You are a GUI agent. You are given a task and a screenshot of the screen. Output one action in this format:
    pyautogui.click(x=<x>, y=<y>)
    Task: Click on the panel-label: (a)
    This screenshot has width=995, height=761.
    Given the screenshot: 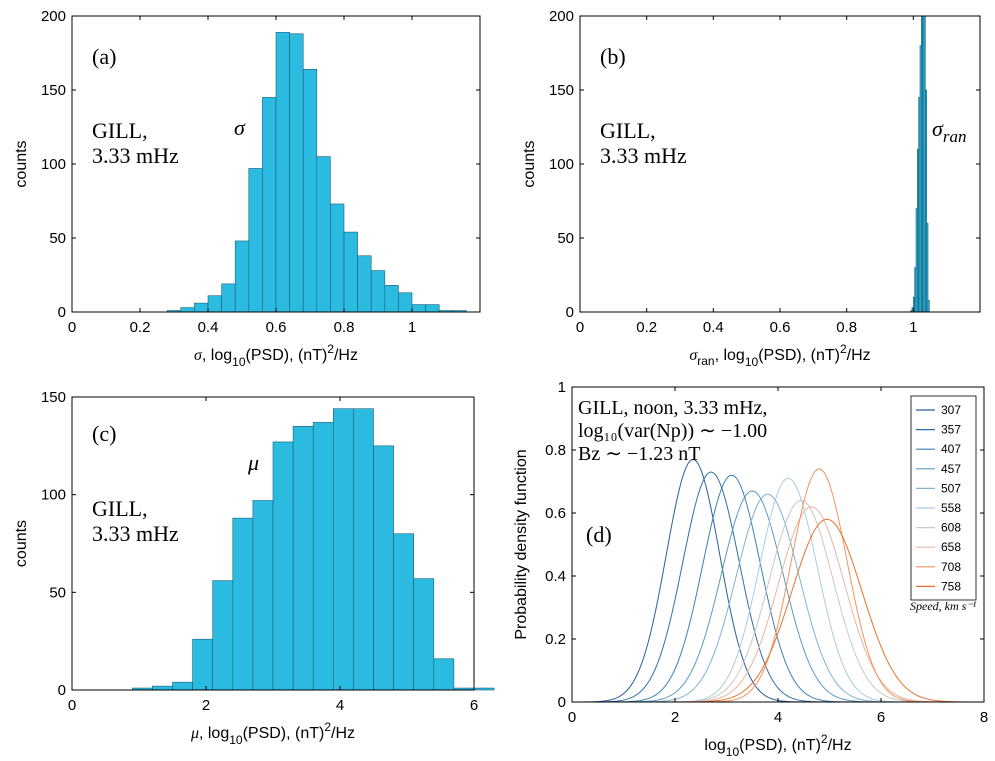 What is the action you would take?
    pyautogui.click(x=104, y=56)
    